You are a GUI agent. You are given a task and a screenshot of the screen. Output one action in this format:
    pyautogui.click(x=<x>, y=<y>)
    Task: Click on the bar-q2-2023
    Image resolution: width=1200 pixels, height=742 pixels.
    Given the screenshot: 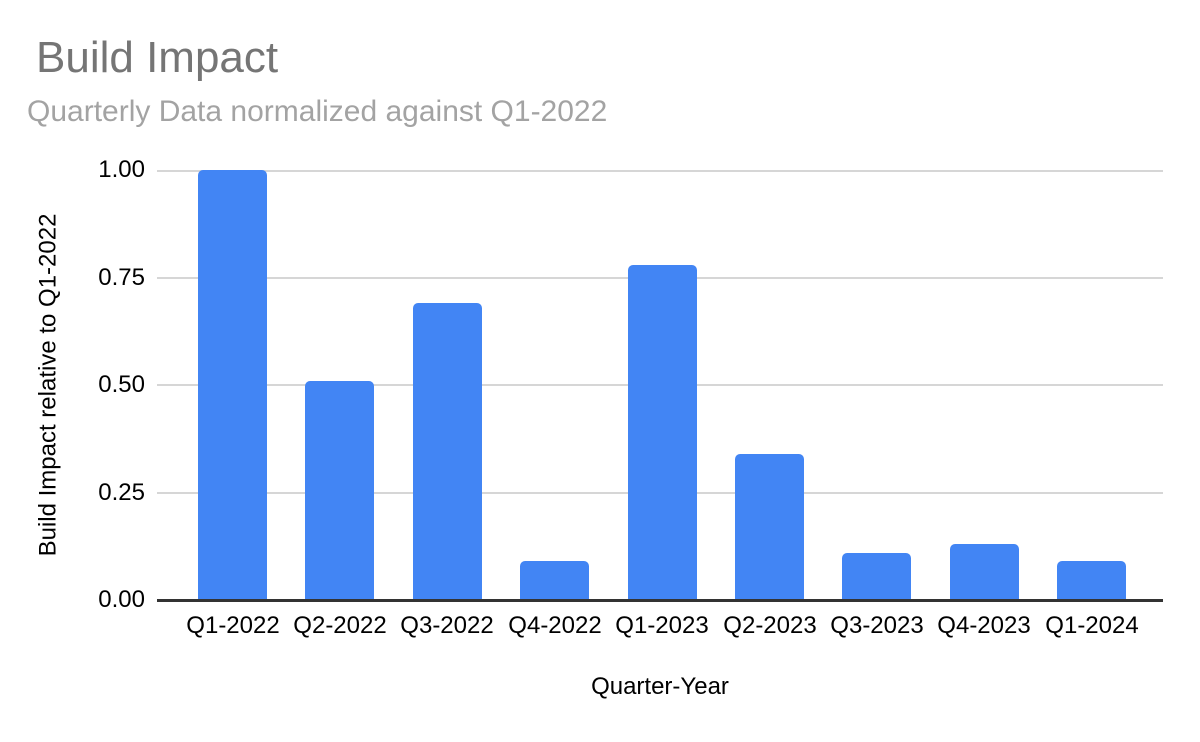 What is the action you would take?
    pyautogui.click(x=769, y=527)
    